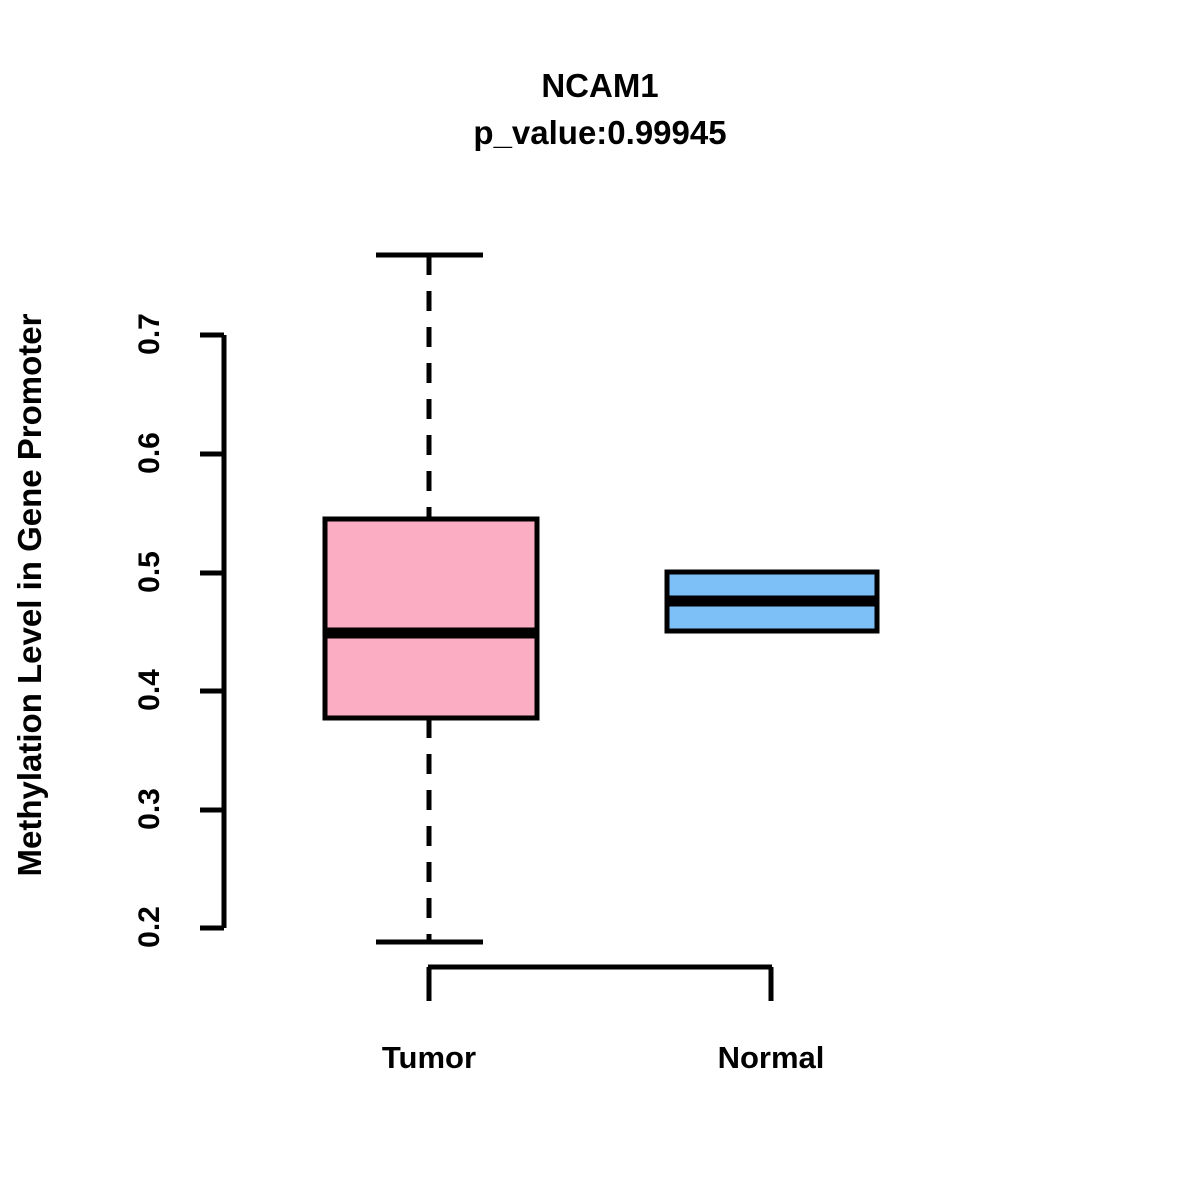 This screenshot has width=1200, height=1200. I want to click on box-rect-tumor, so click(431, 618).